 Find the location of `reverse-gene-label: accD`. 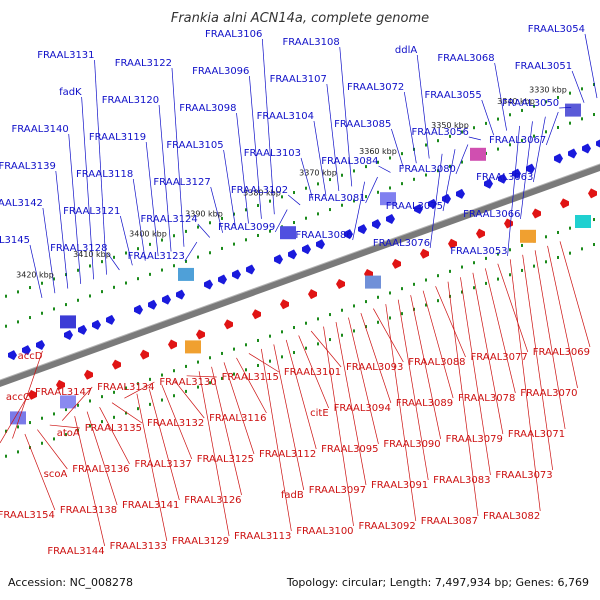

reverse-gene-label: accD is located at coordinates (30, 356).